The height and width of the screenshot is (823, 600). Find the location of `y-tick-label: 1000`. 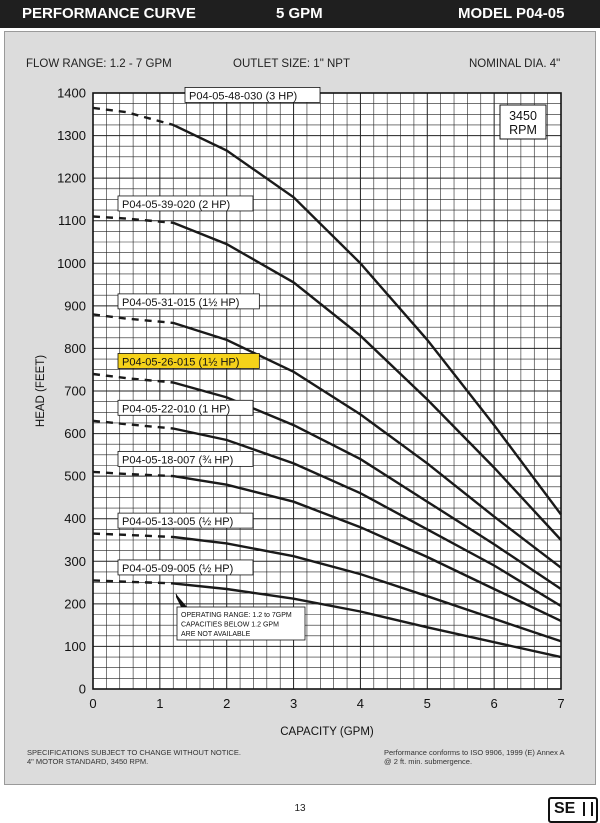

y-tick-label: 1000 is located at coordinates (71, 263).